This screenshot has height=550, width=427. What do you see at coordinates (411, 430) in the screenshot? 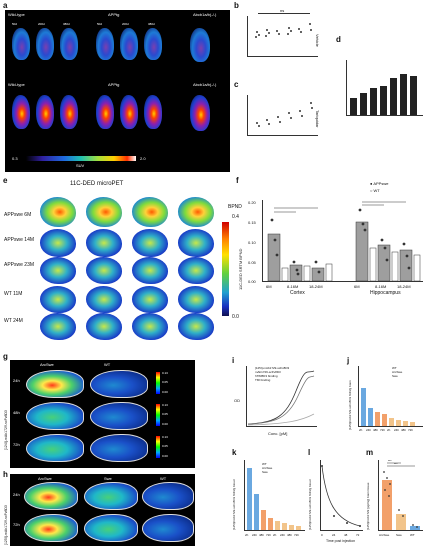
I see `j-xtick-7: 72h` at bounding box center [411, 430].